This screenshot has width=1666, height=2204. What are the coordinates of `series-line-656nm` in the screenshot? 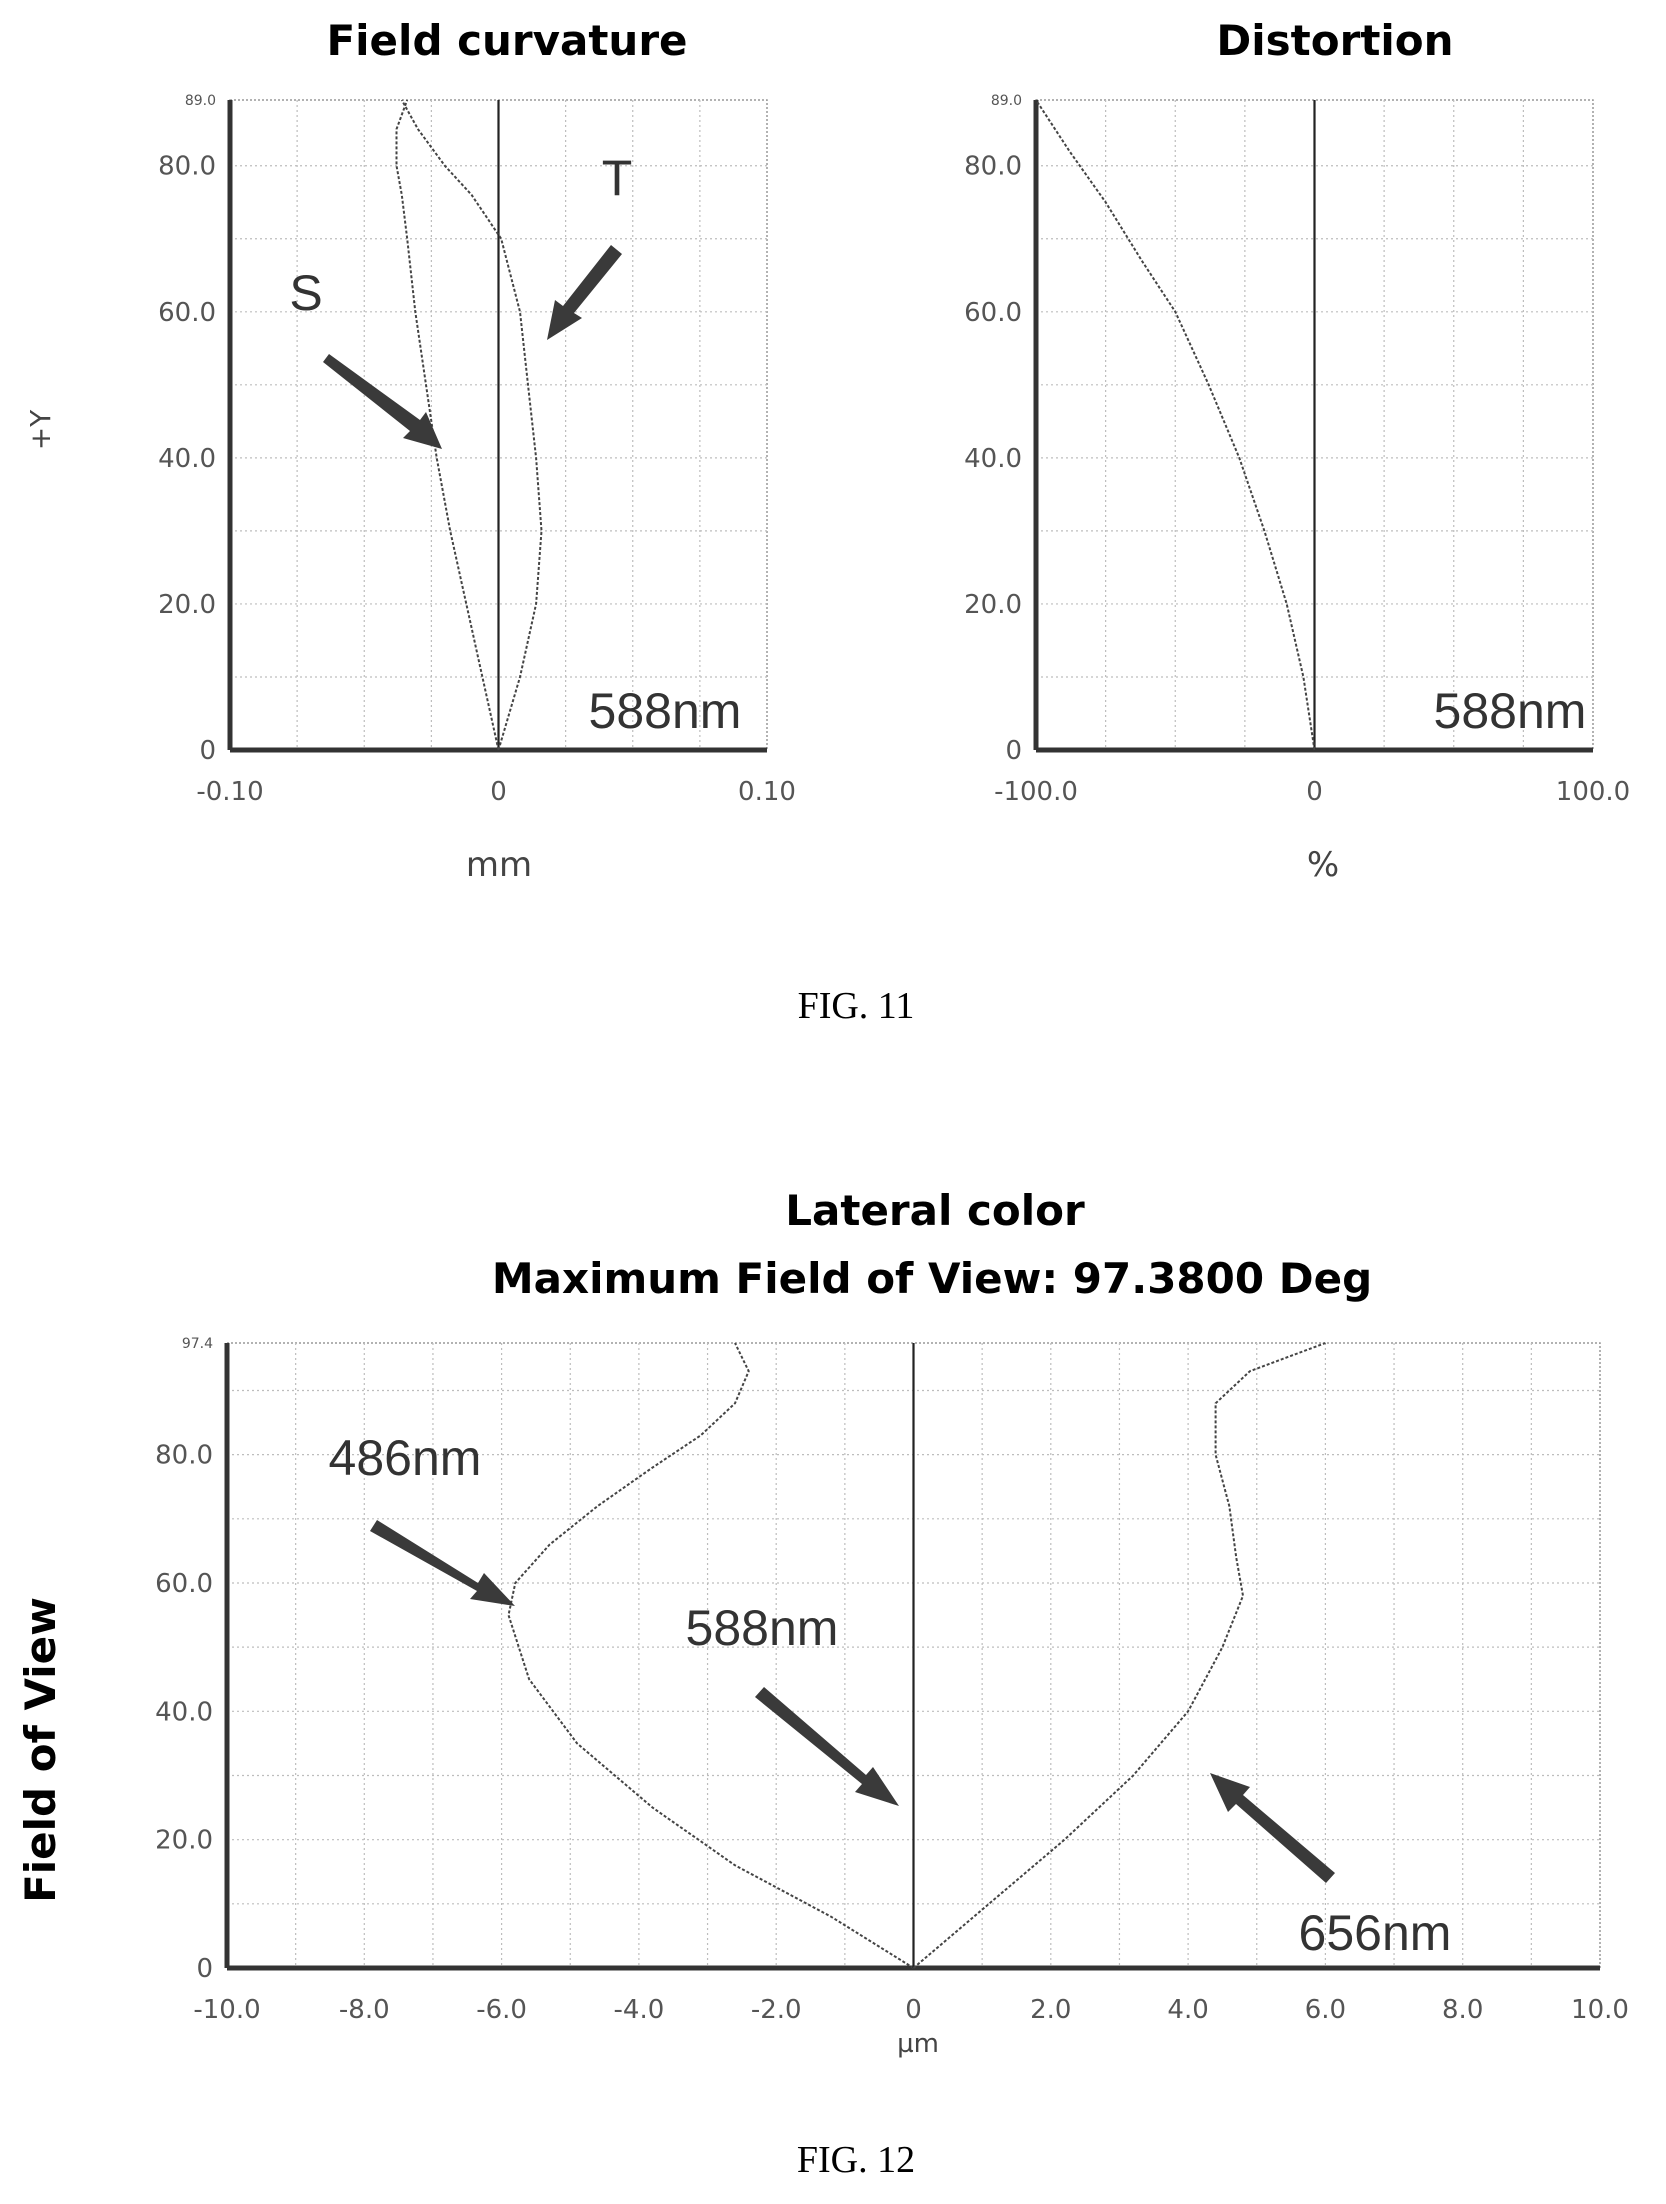 It's located at (1119, 1655).